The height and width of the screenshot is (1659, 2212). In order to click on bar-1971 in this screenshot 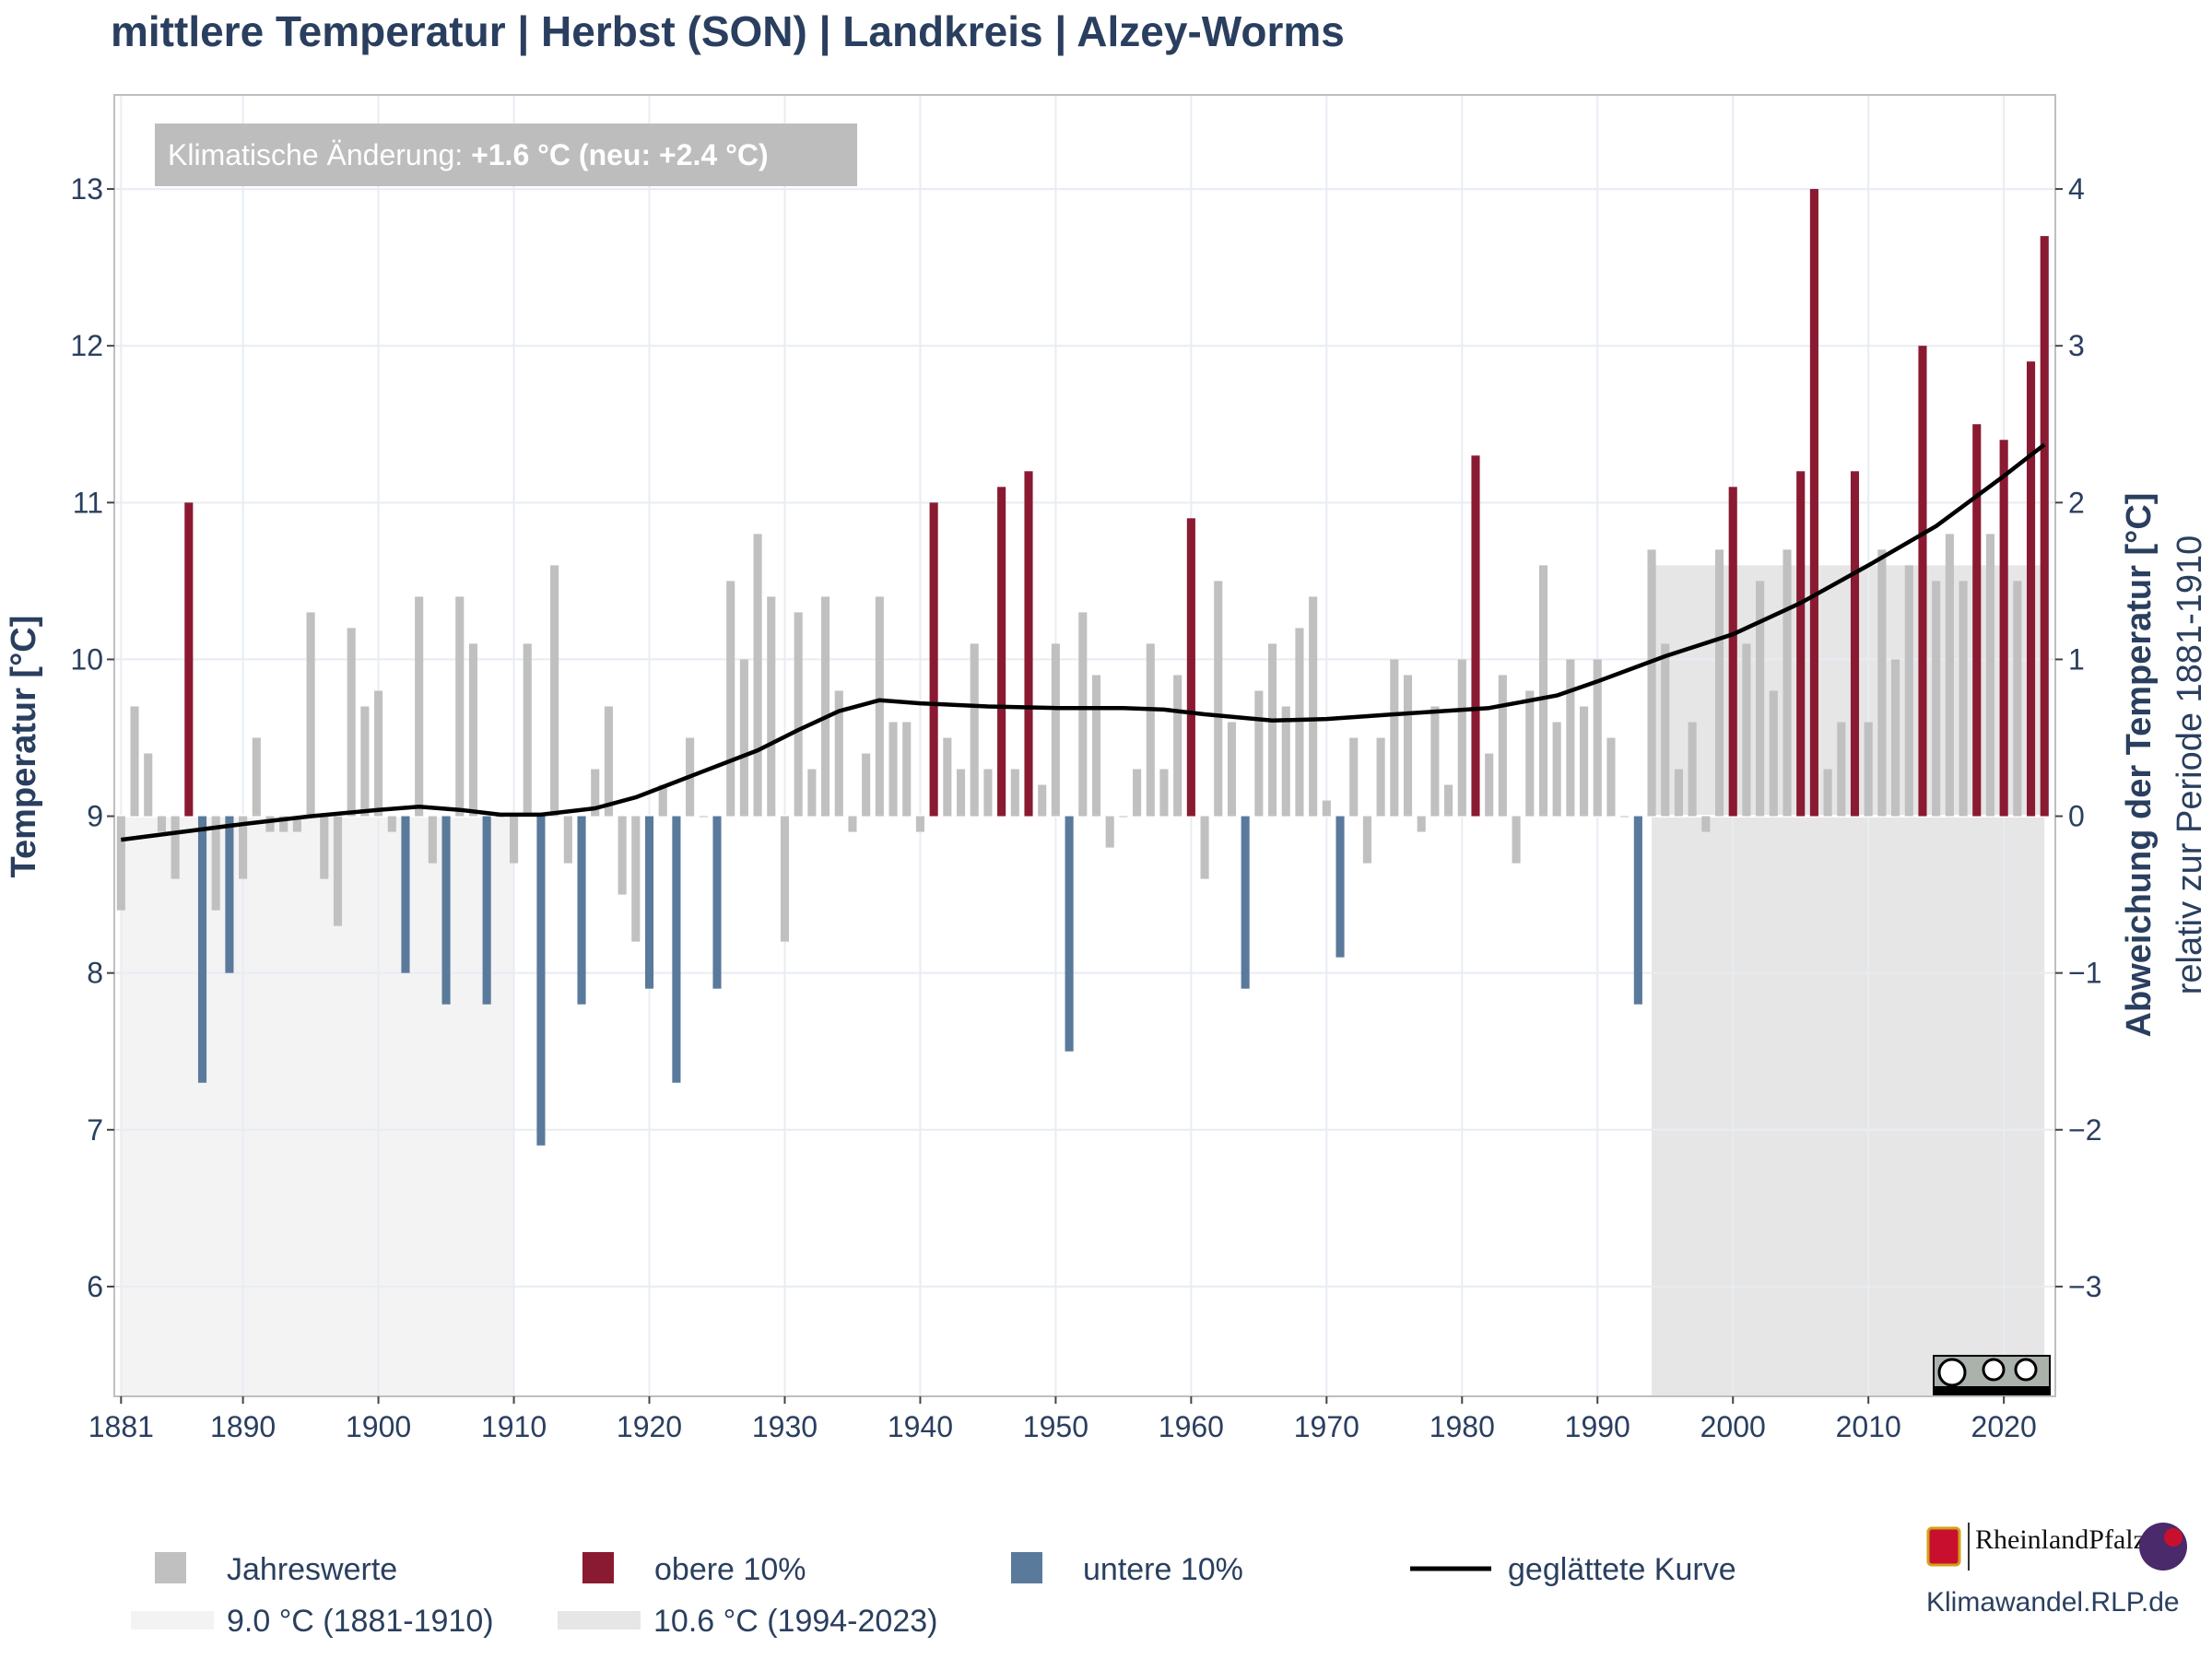, I will do `click(1340, 887)`.